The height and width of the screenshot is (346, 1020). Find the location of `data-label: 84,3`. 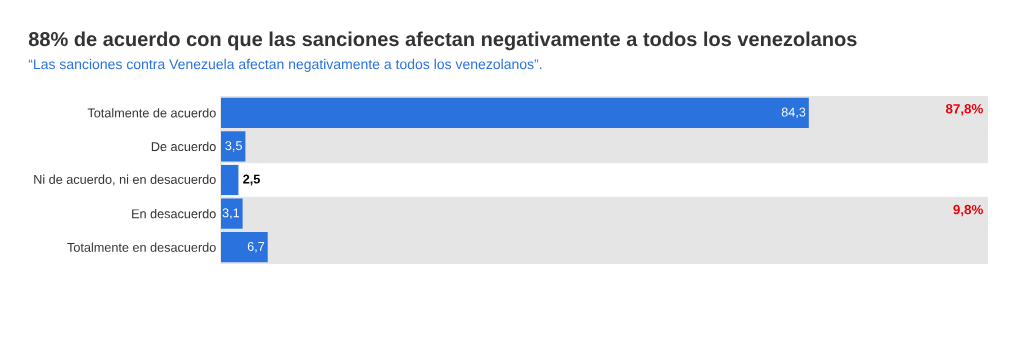

data-label: 84,3 is located at coordinates (793, 113).